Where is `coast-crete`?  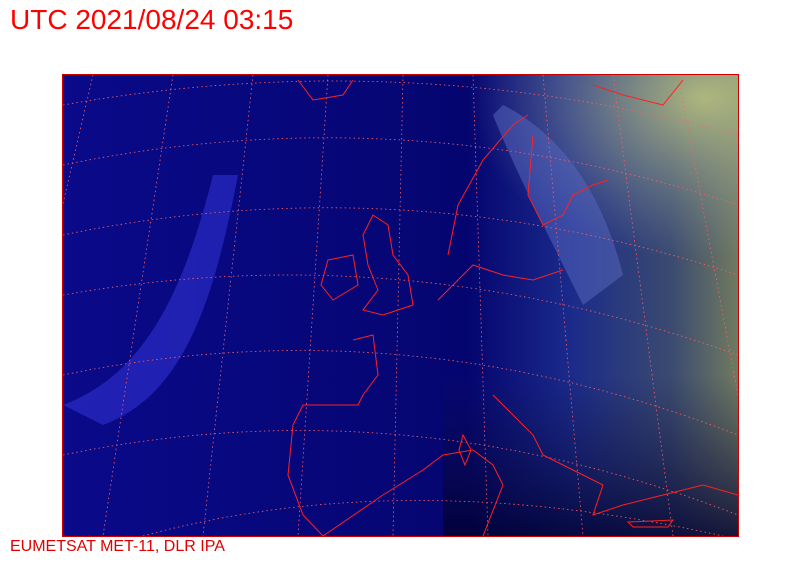 coast-crete is located at coordinates (650, 523).